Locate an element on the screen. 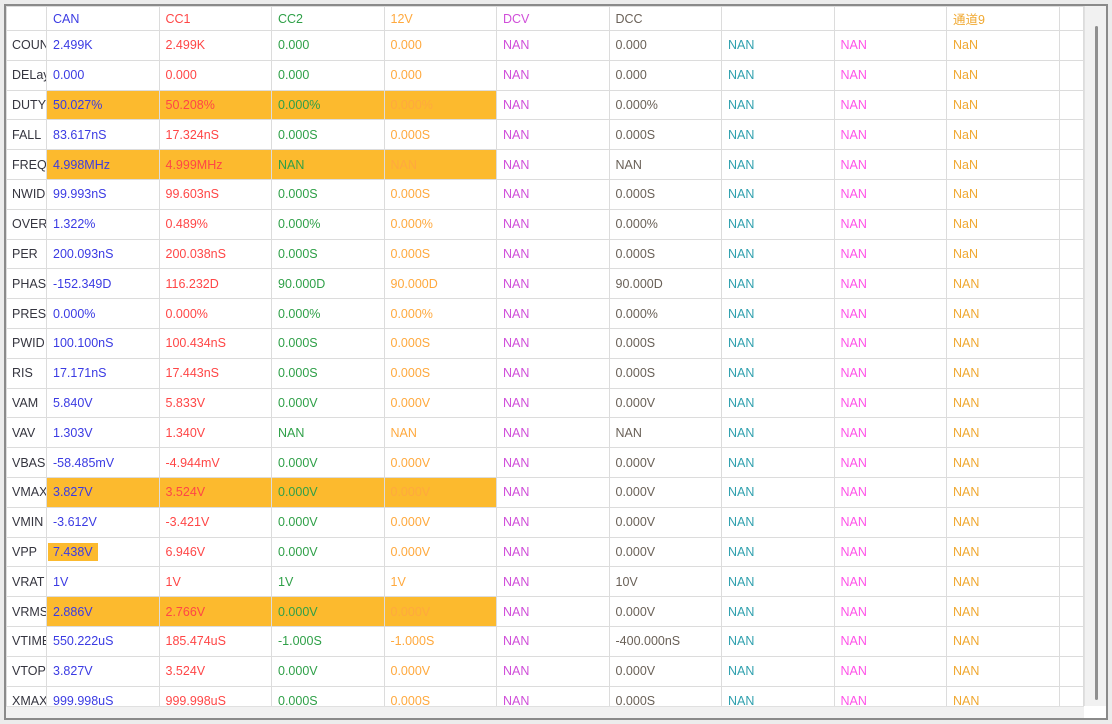  table-cell: 5.833V is located at coordinates (215, 403).